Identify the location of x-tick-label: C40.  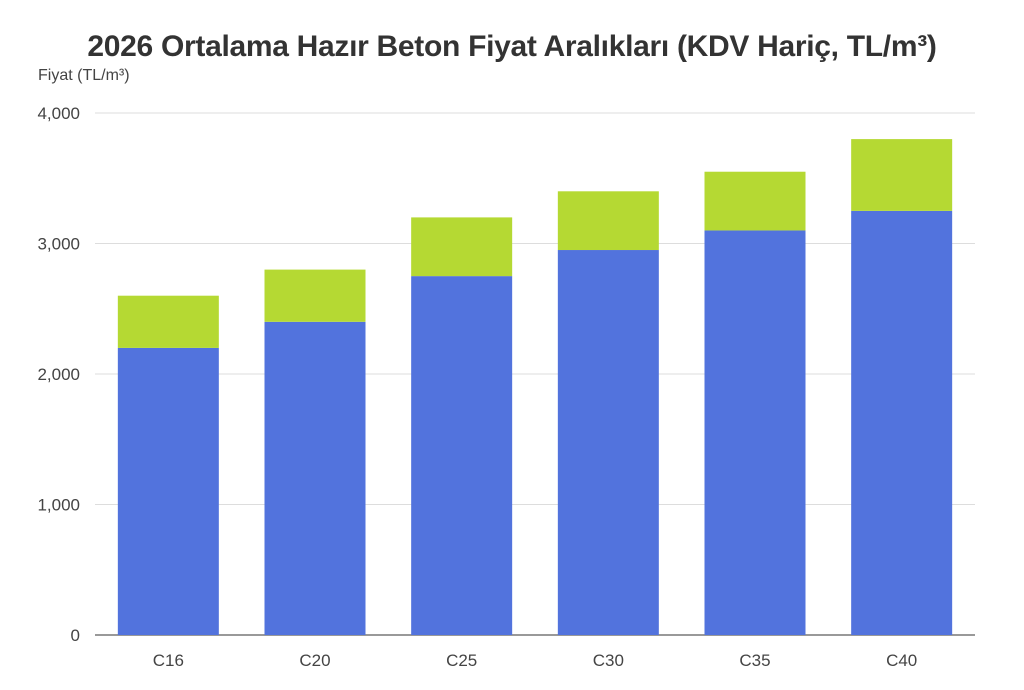
(901, 660).